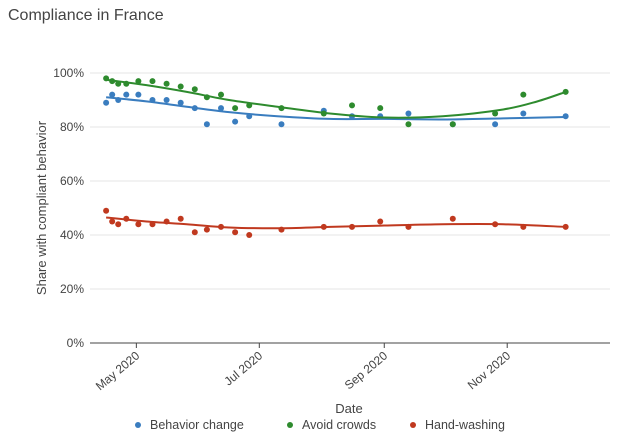 The height and width of the screenshot is (448, 635). What do you see at coordinates (243, 368) in the screenshot?
I see `x-tick-label: Jul 2020` at bounding box center [243, 368].